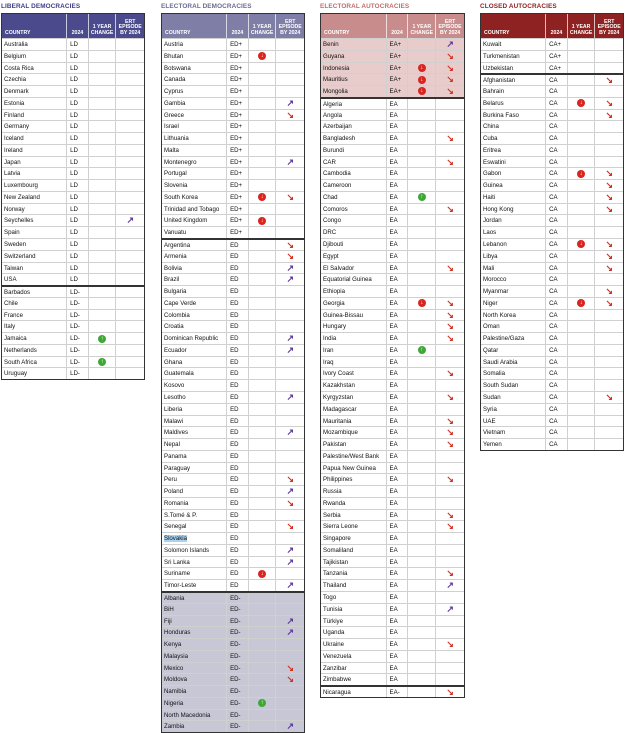 Image resolution: width=625 pixels, height=733 pixels. Describe the element at coordinates (15, 245) in the screenshot. I see `country-name: Sweden` at that location.